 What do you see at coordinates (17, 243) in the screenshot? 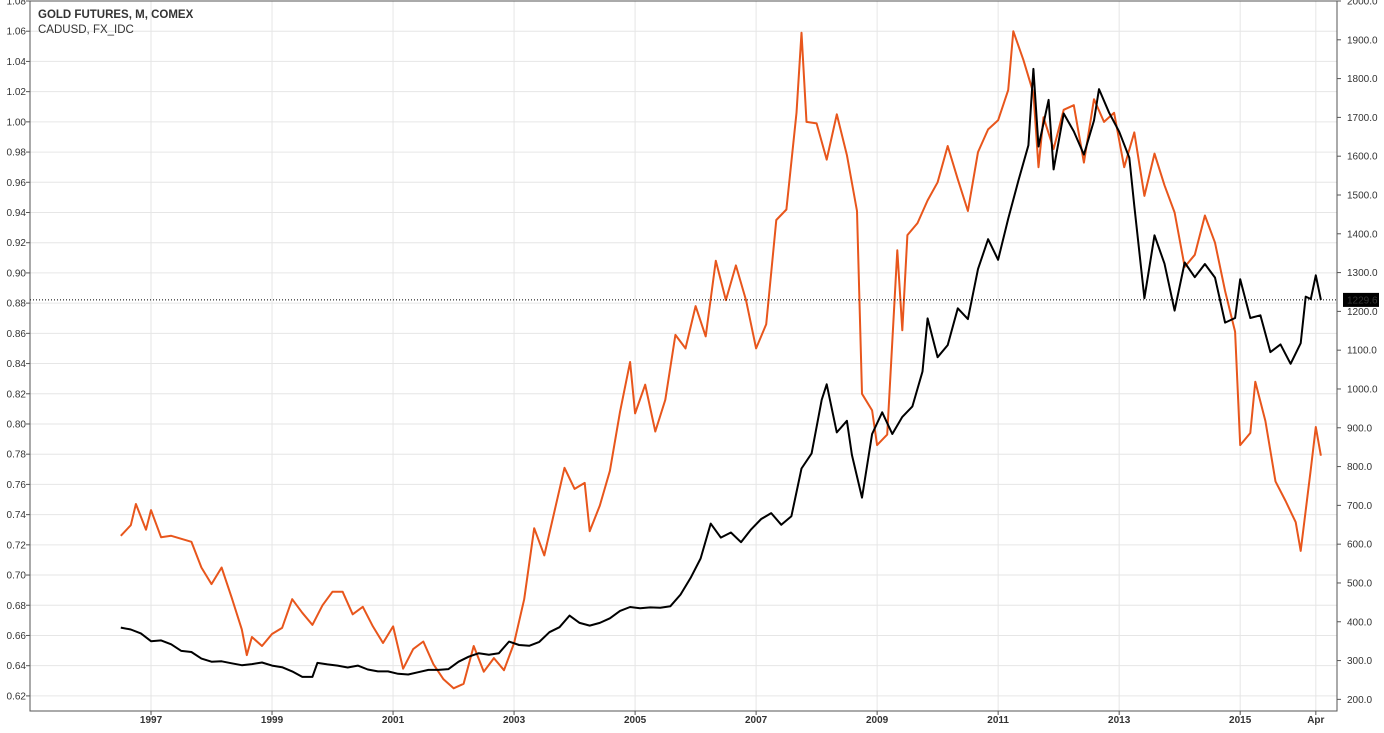
I see `left-tick-label: 0.92` at bounding box center [17, 243].